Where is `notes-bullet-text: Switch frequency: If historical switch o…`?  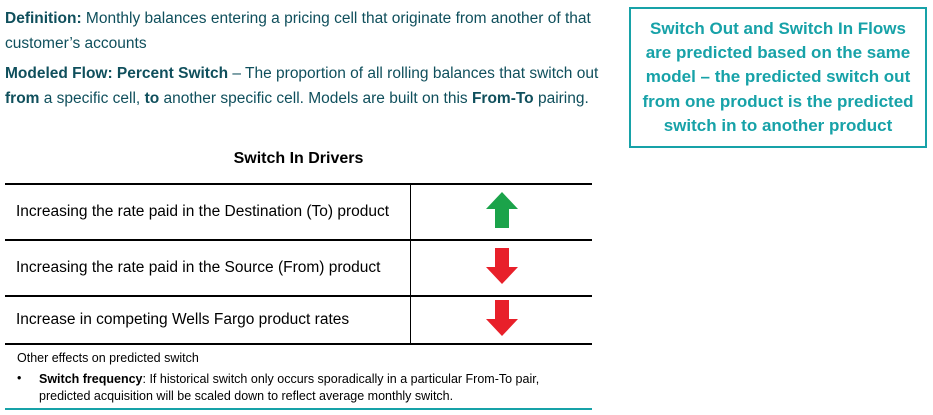
notes-bullet-text: Switch frequency: If historical switch o… is located at coordinates (313, 388).